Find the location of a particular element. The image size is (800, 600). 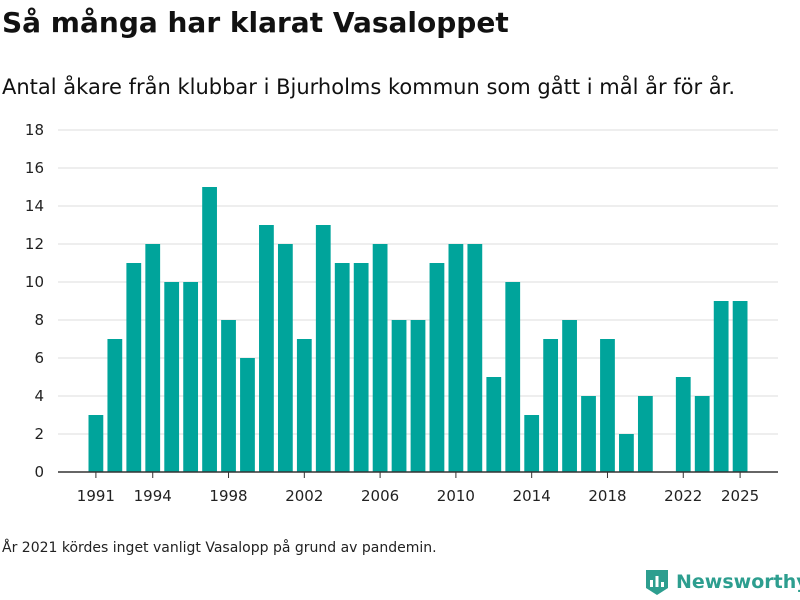

bar-2009 is located at coordinates (437, 367).